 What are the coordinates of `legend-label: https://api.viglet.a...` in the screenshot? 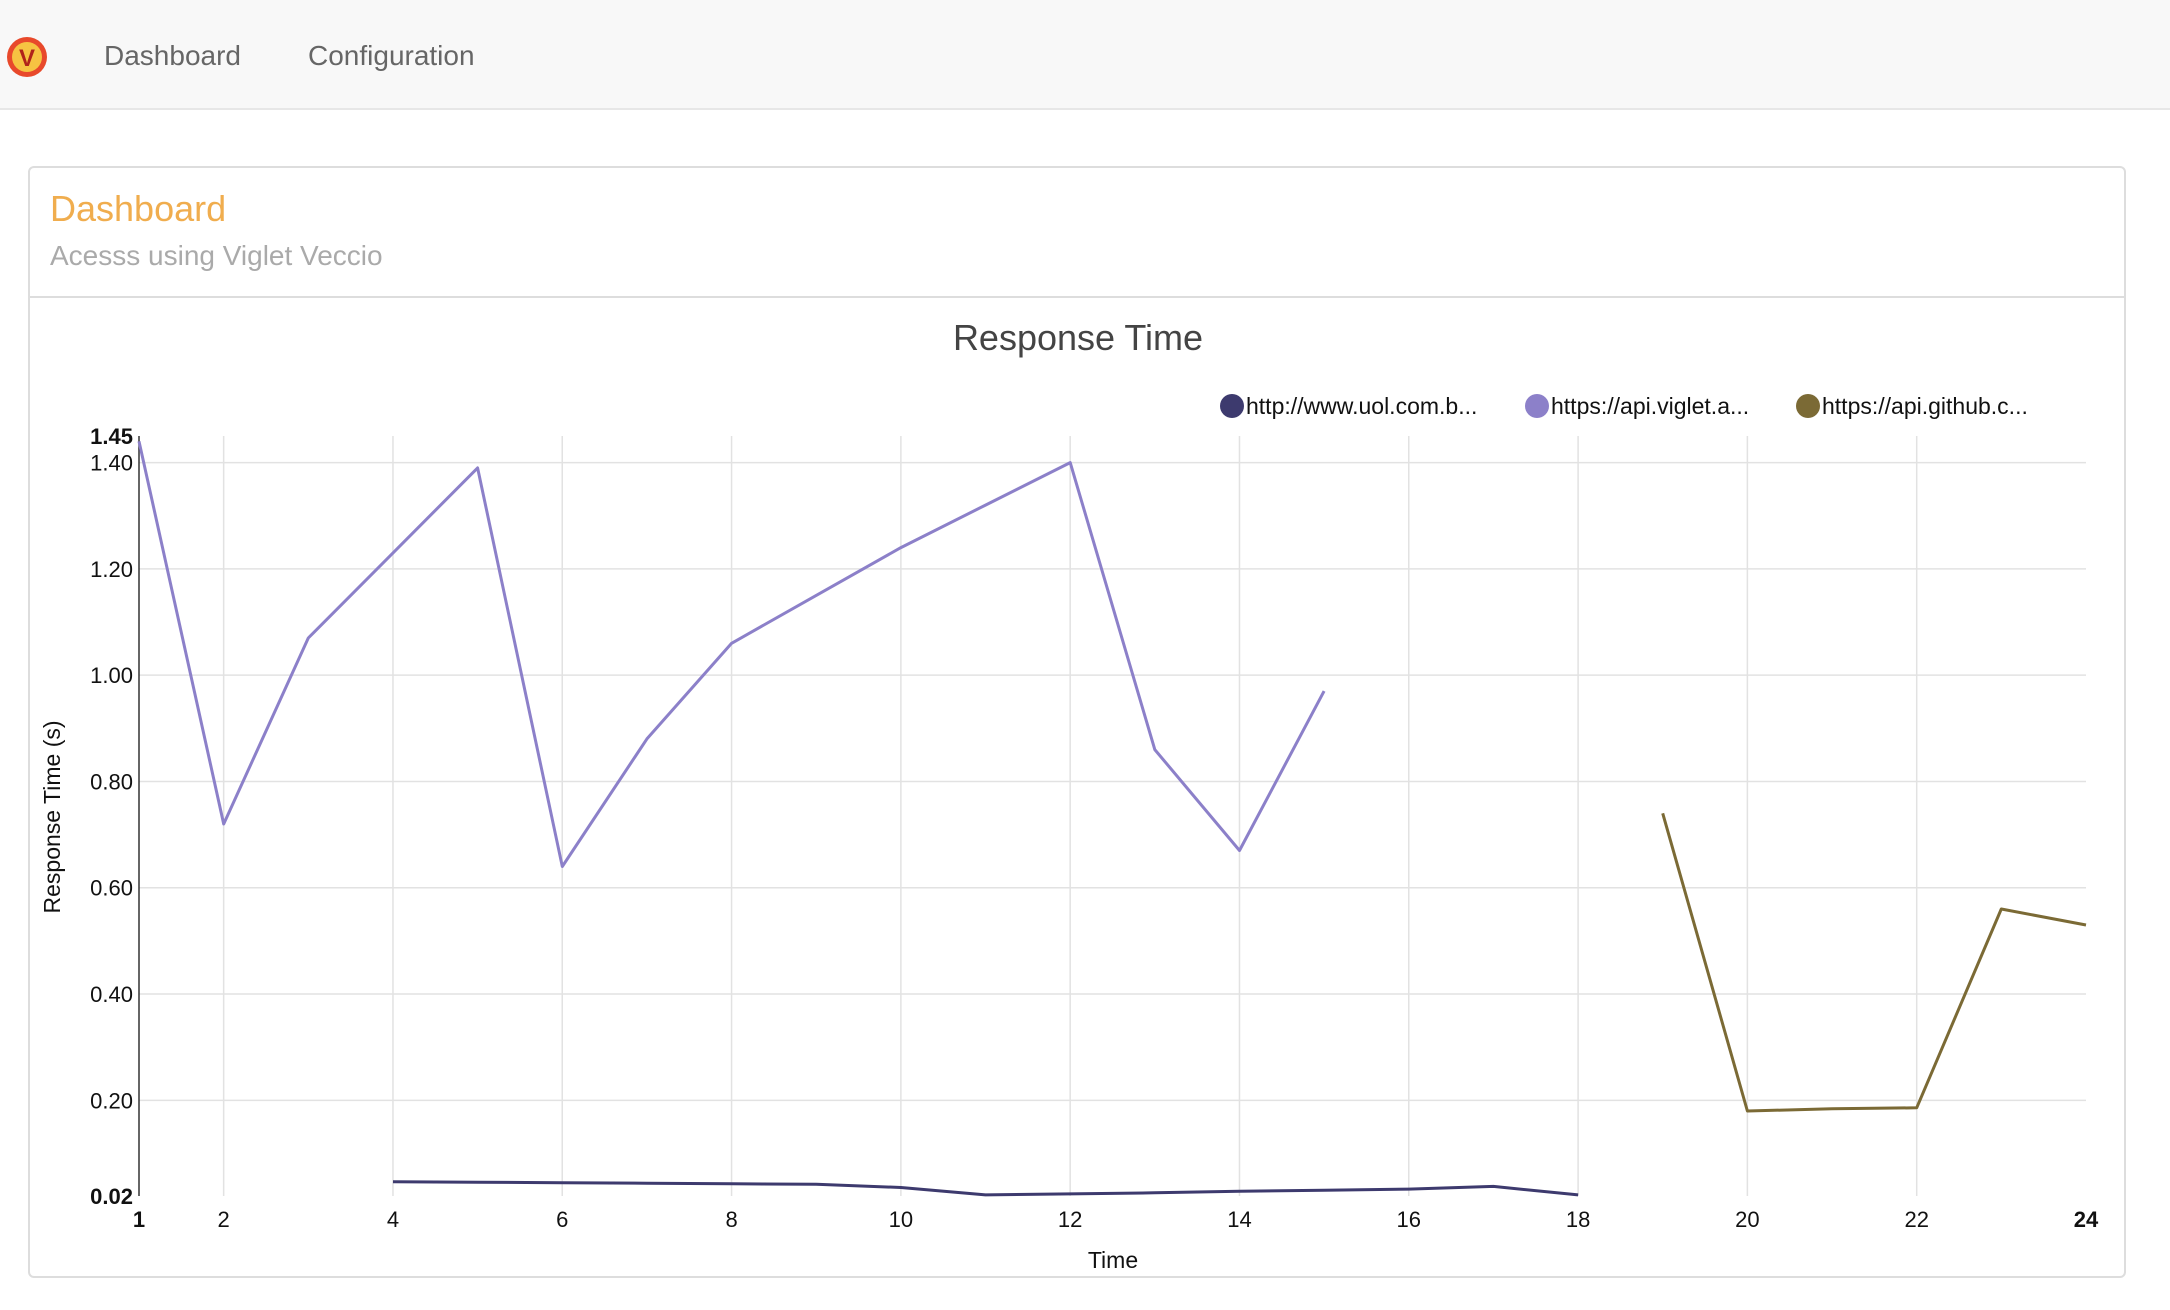 It's located at (1650, 406).